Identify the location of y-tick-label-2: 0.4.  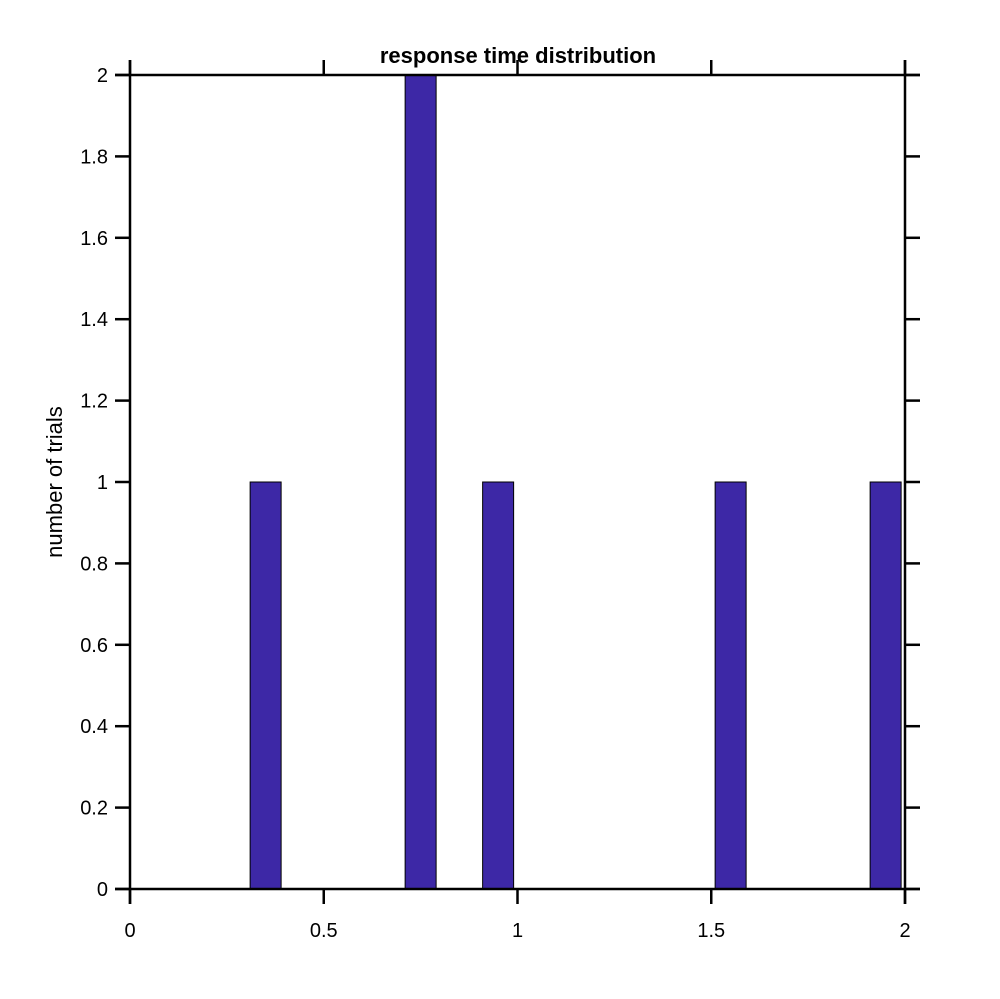
(94, 727).